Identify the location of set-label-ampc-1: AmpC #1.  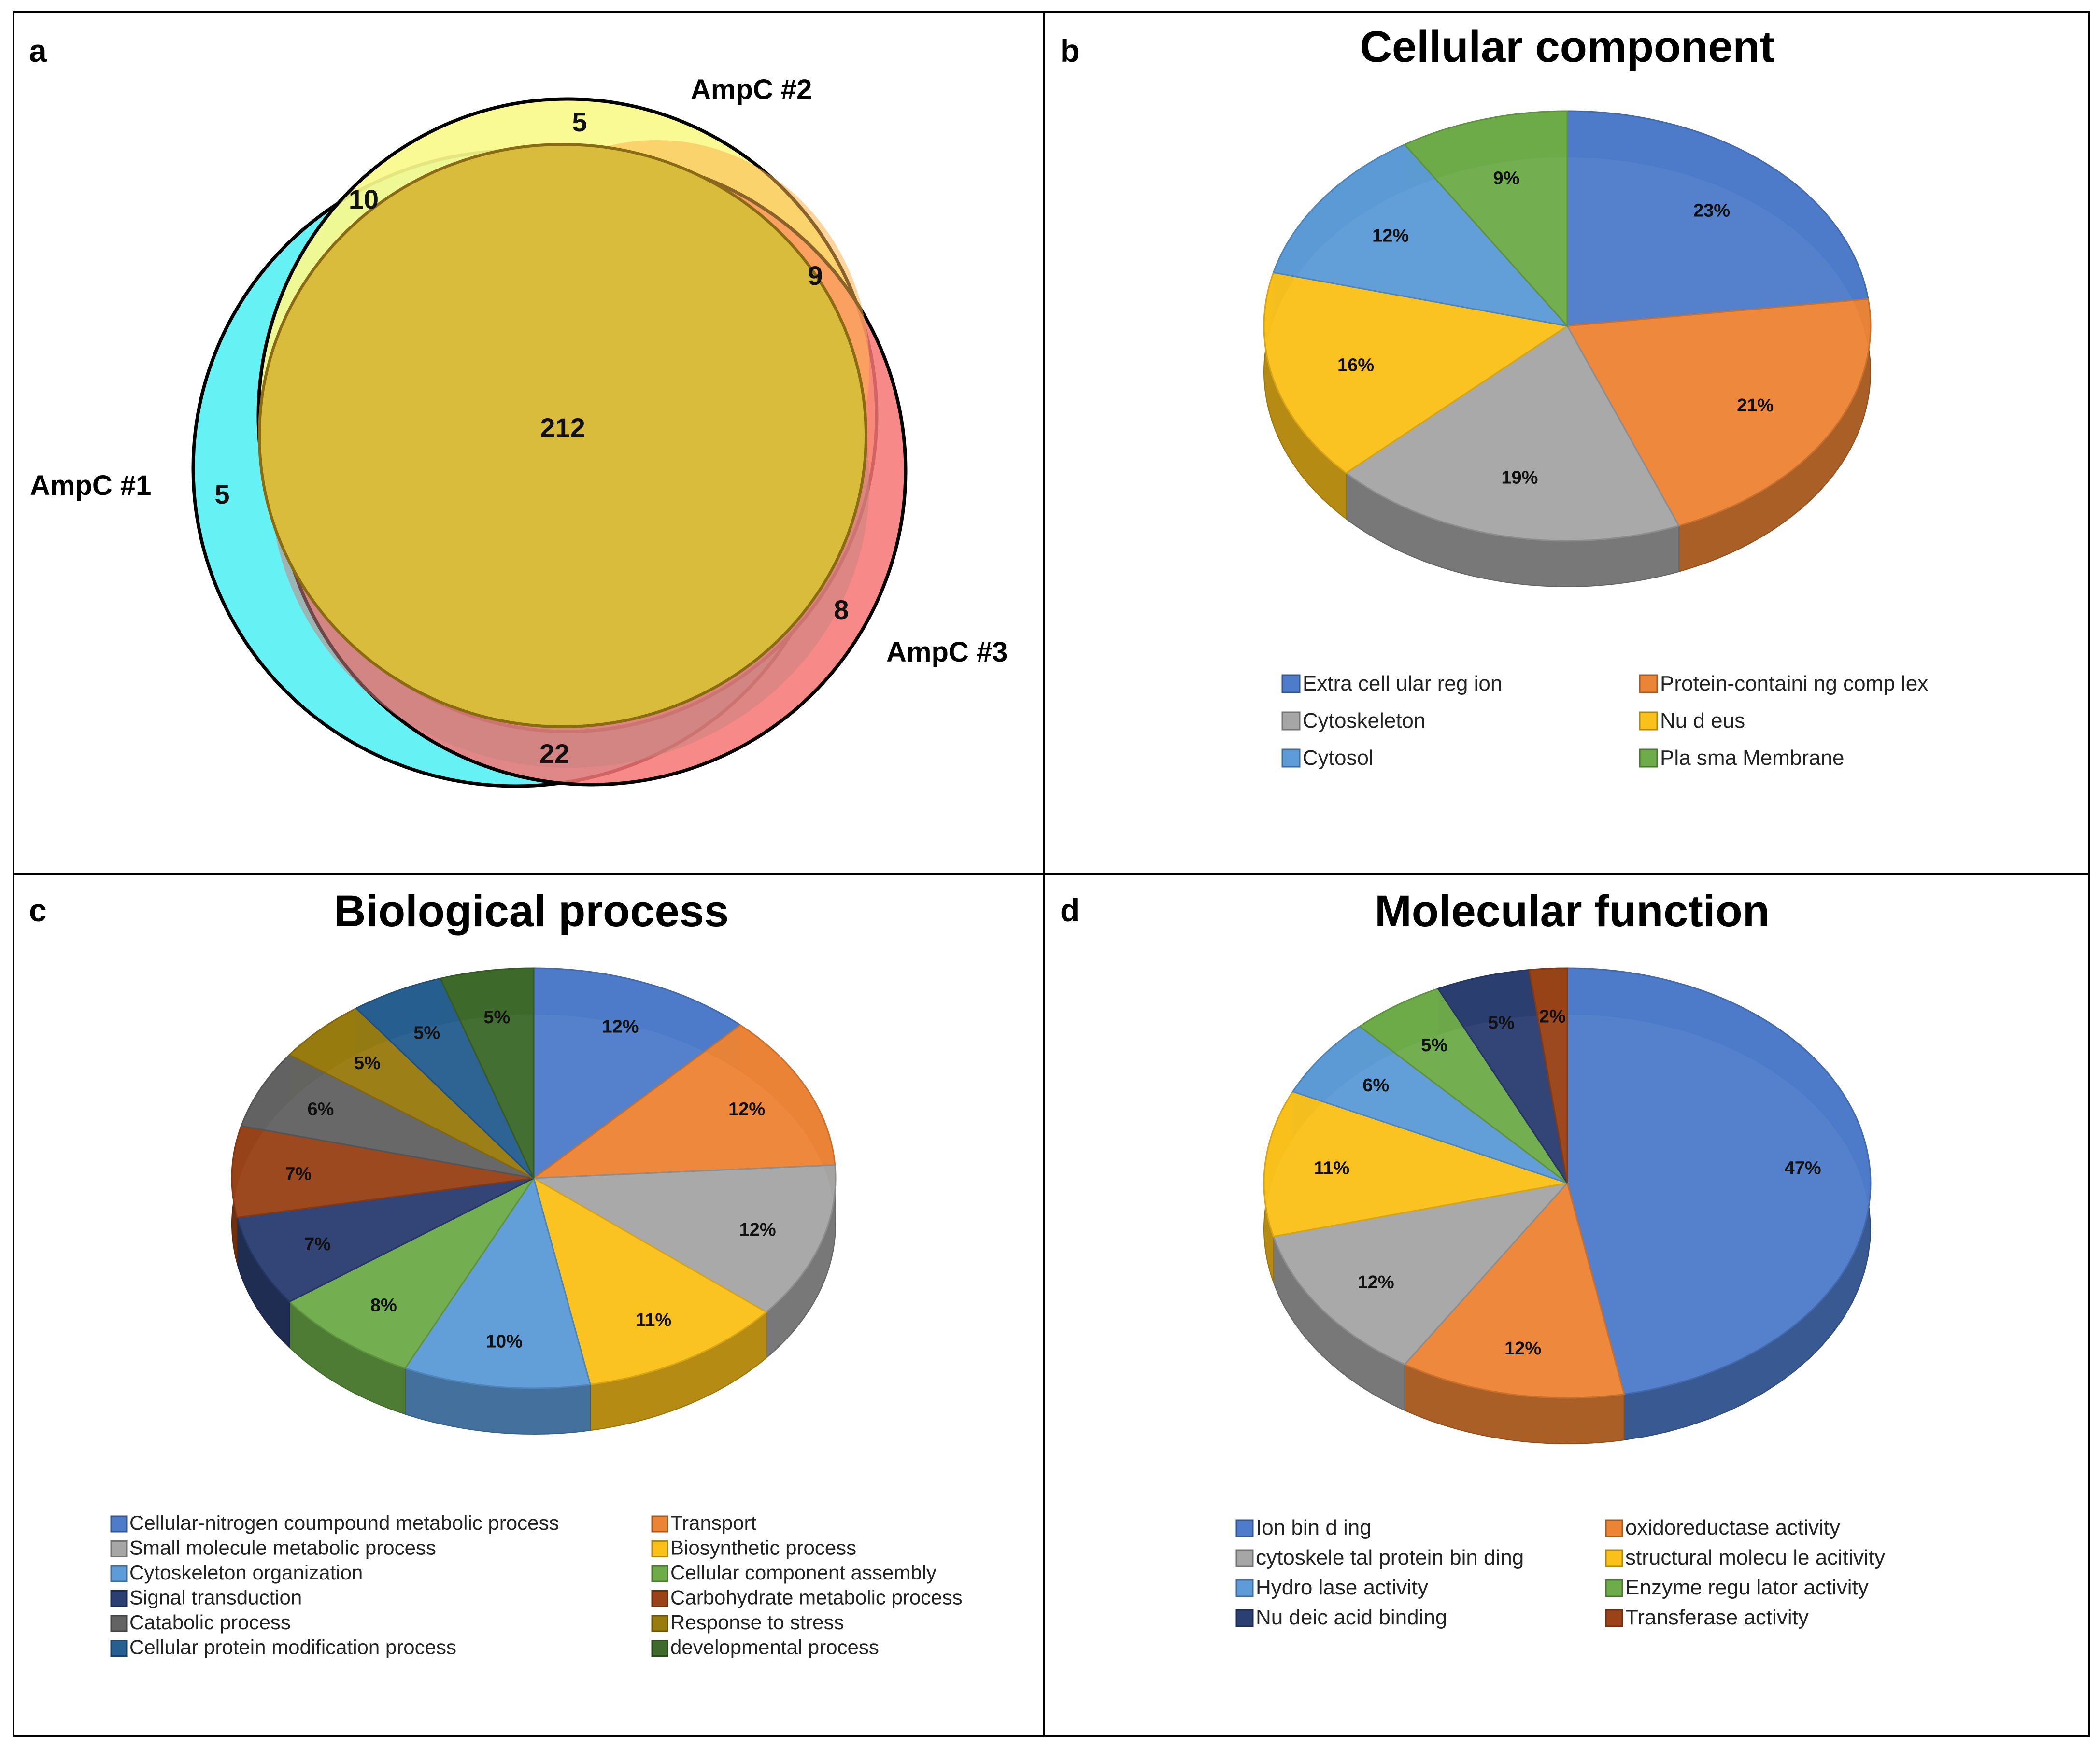
(90, 485).